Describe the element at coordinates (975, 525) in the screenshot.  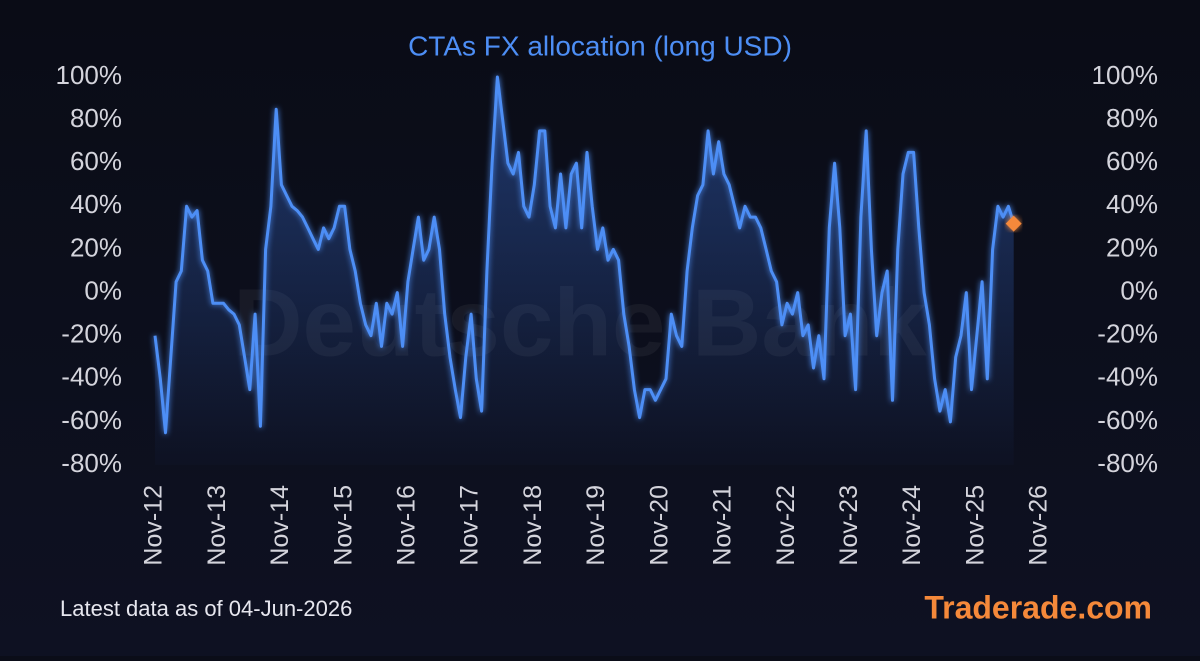
I see `x-tick-label: Nov-25` at that location.